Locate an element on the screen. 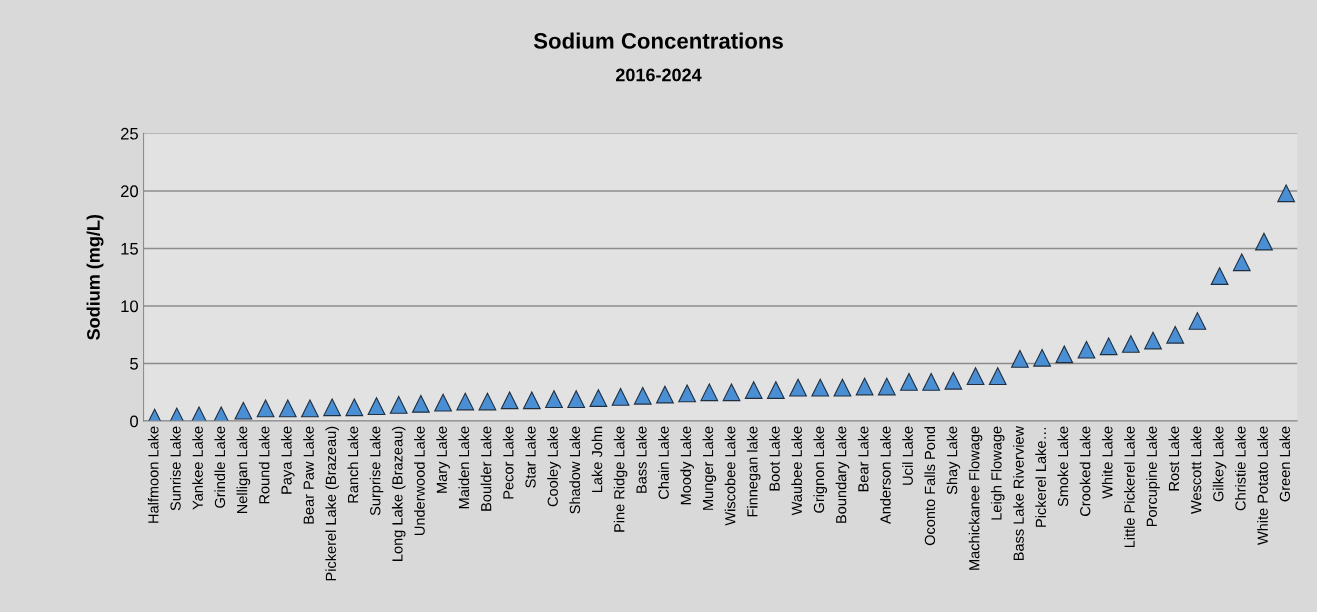 The image size is (1317, 612). x-tick-label: Green Lake is located at coordinates (1285, 464).